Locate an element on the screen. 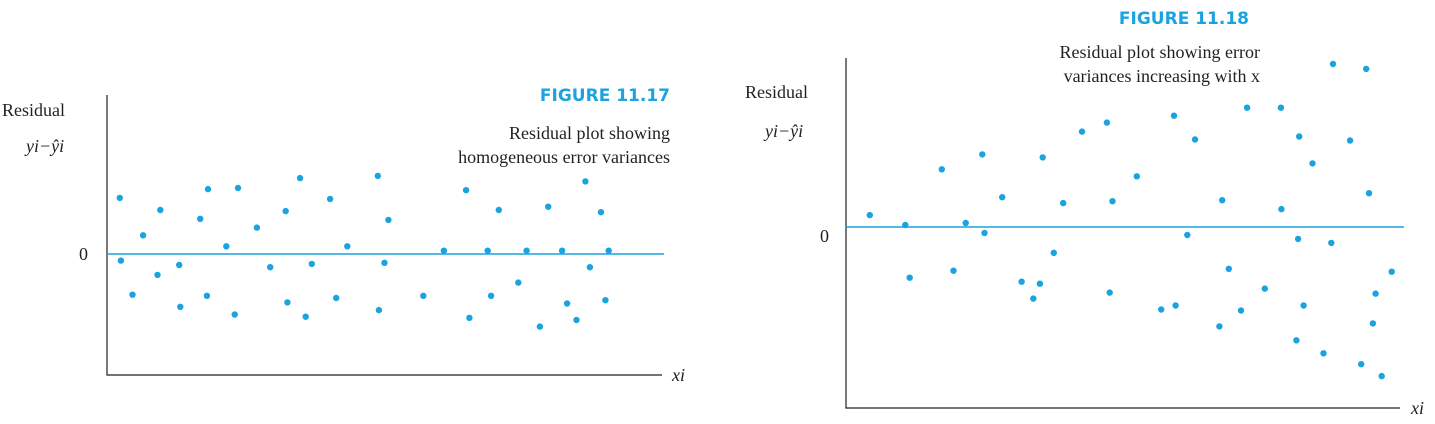 The height and width of the screenshot is (424, 1435). data-points is located at coordinates (364, 251).